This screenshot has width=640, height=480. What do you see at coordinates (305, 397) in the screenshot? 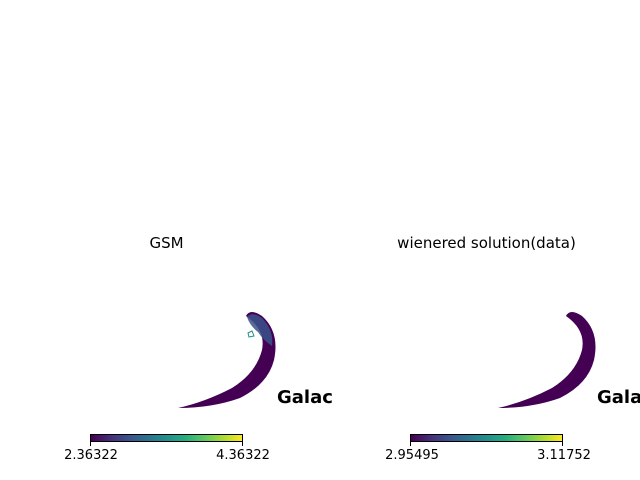
I see `gsm-galac-label: Galac` at bounding box center [305, 397].